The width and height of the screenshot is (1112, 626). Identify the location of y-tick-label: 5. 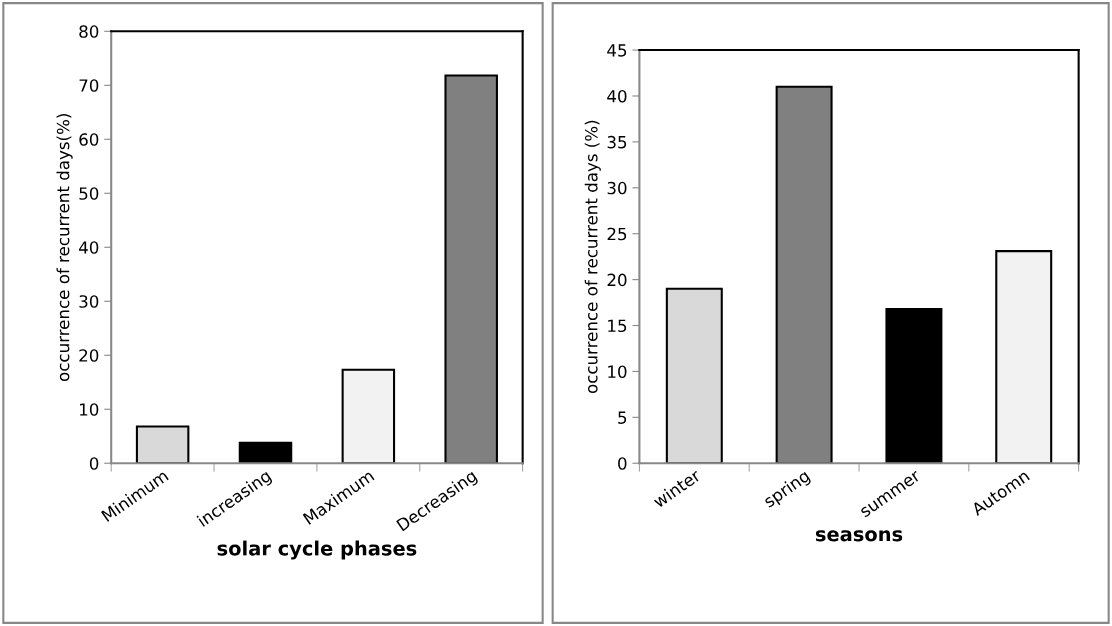
(622, 417).